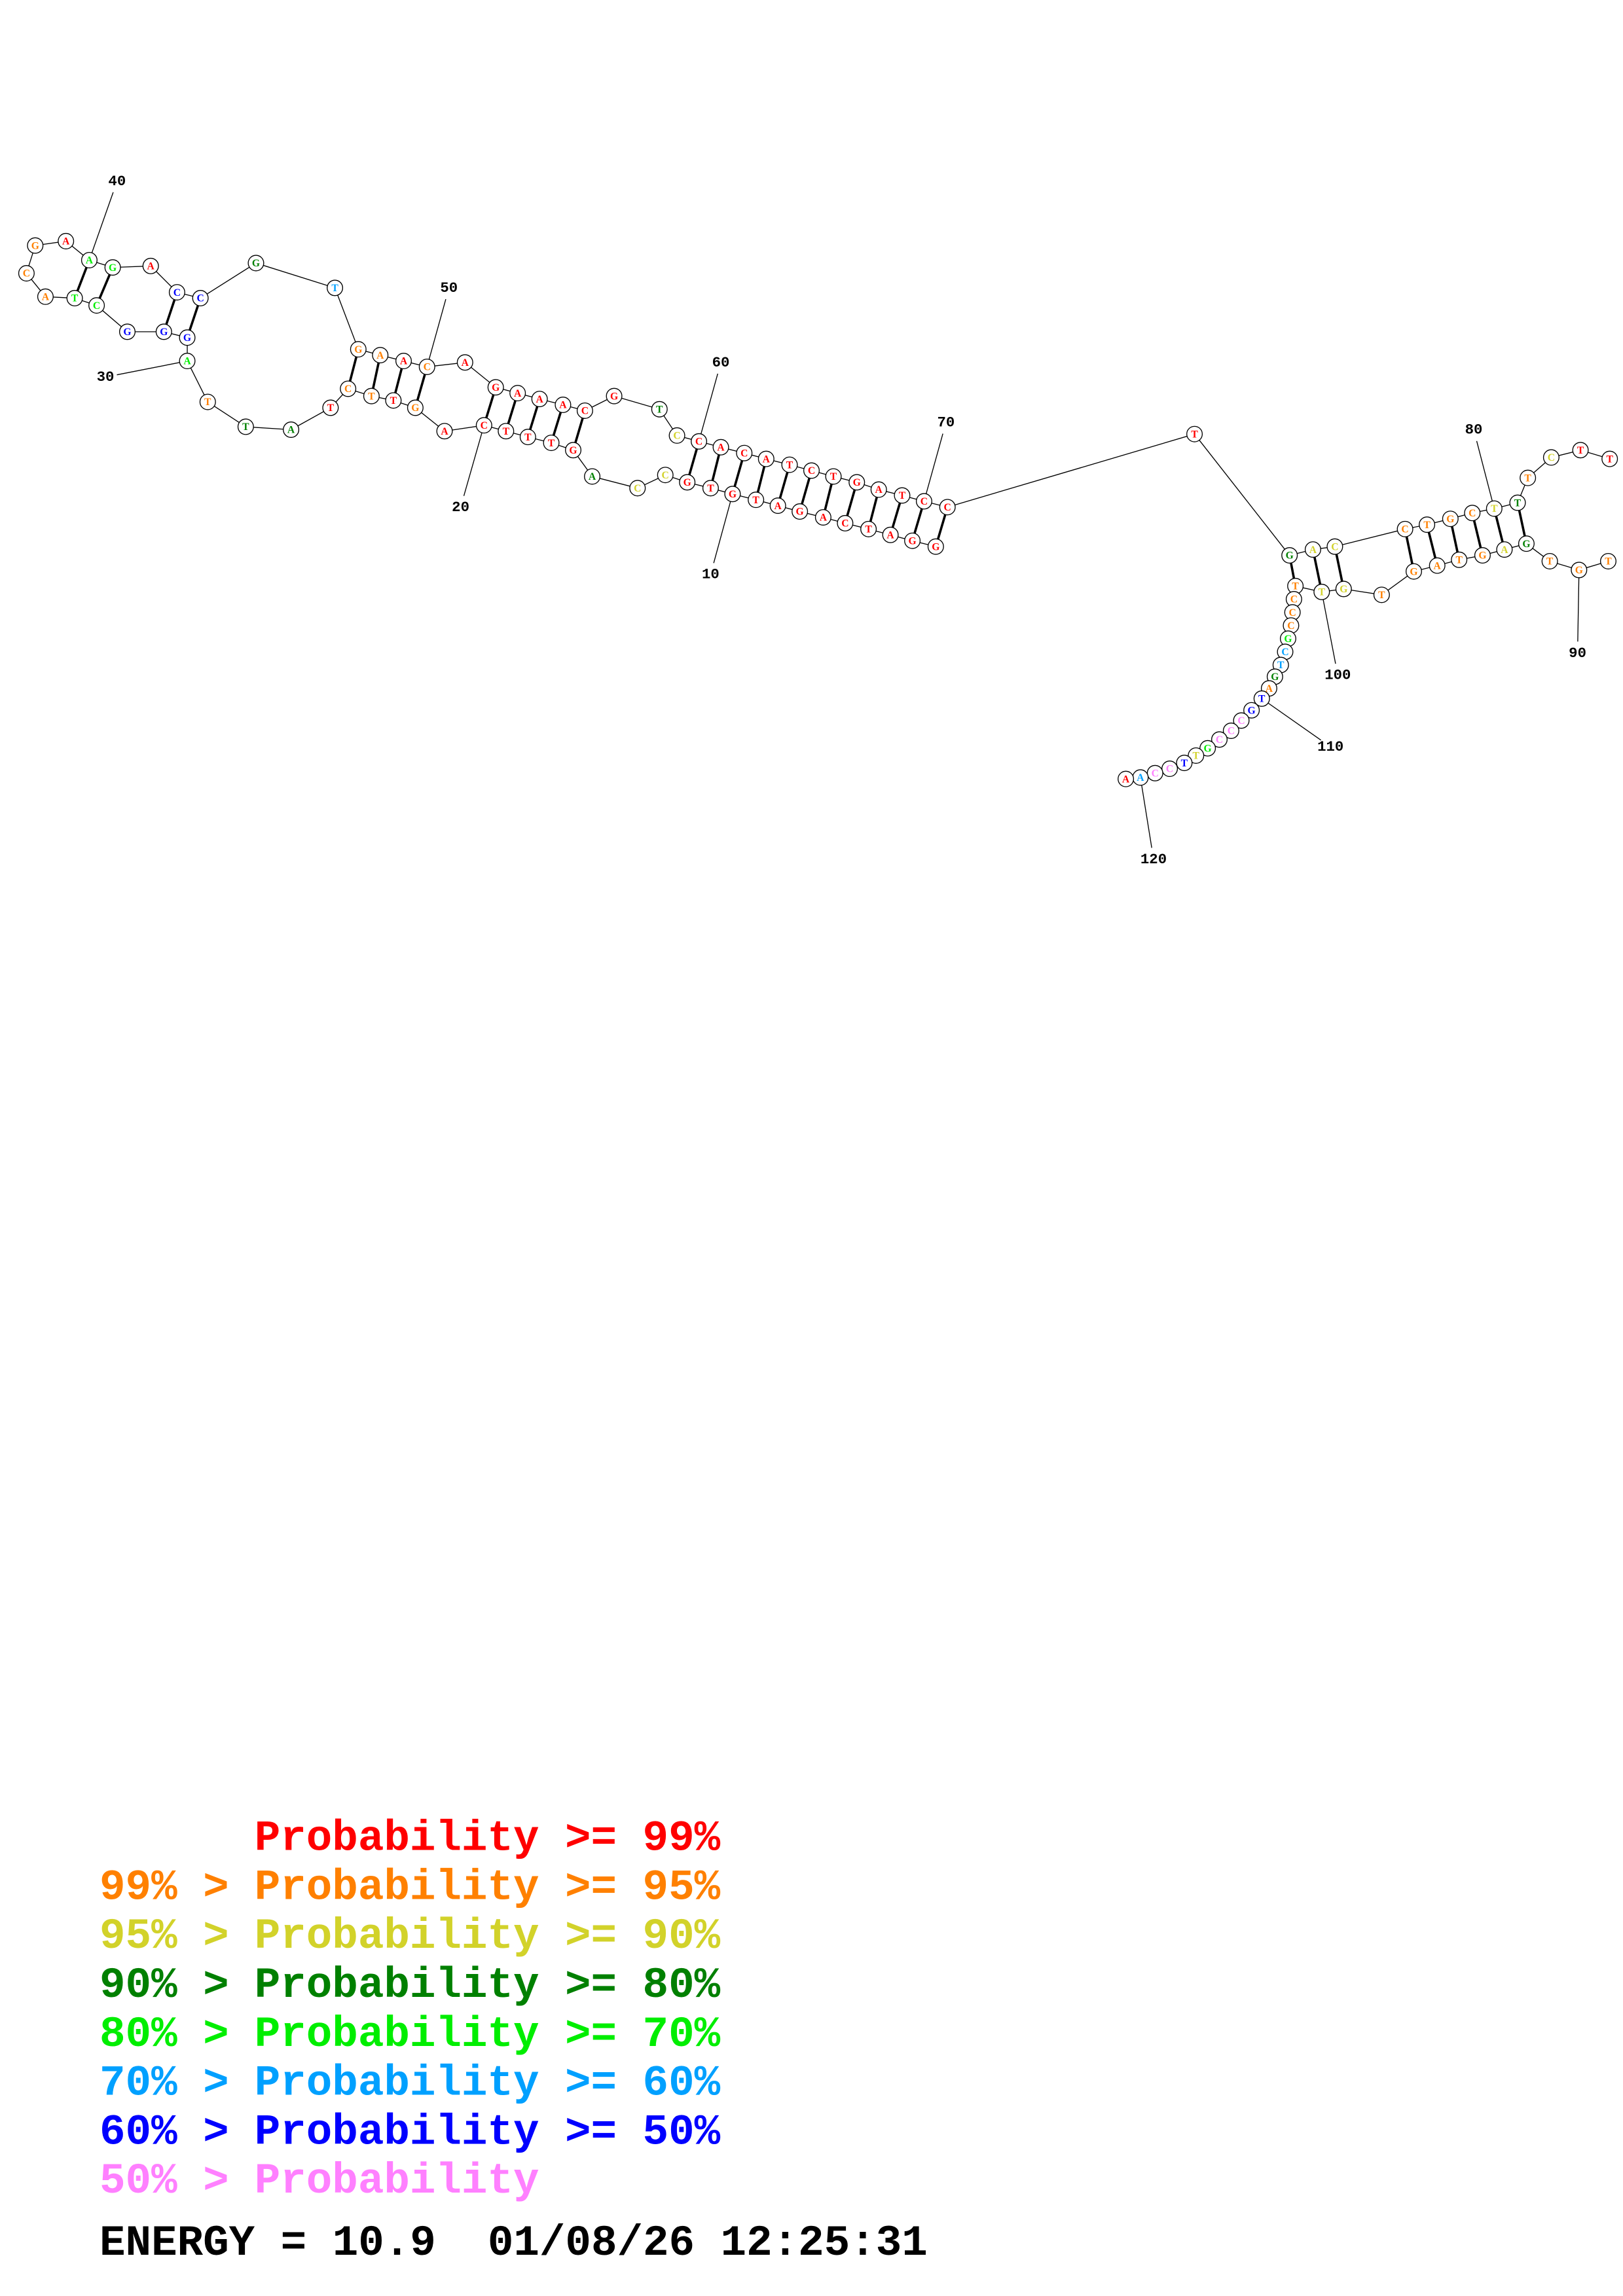 The image size is (1623, 2296). Describe the element at coordinates (449, 287) in the screenshot. I see `position-label: 50` at that location.